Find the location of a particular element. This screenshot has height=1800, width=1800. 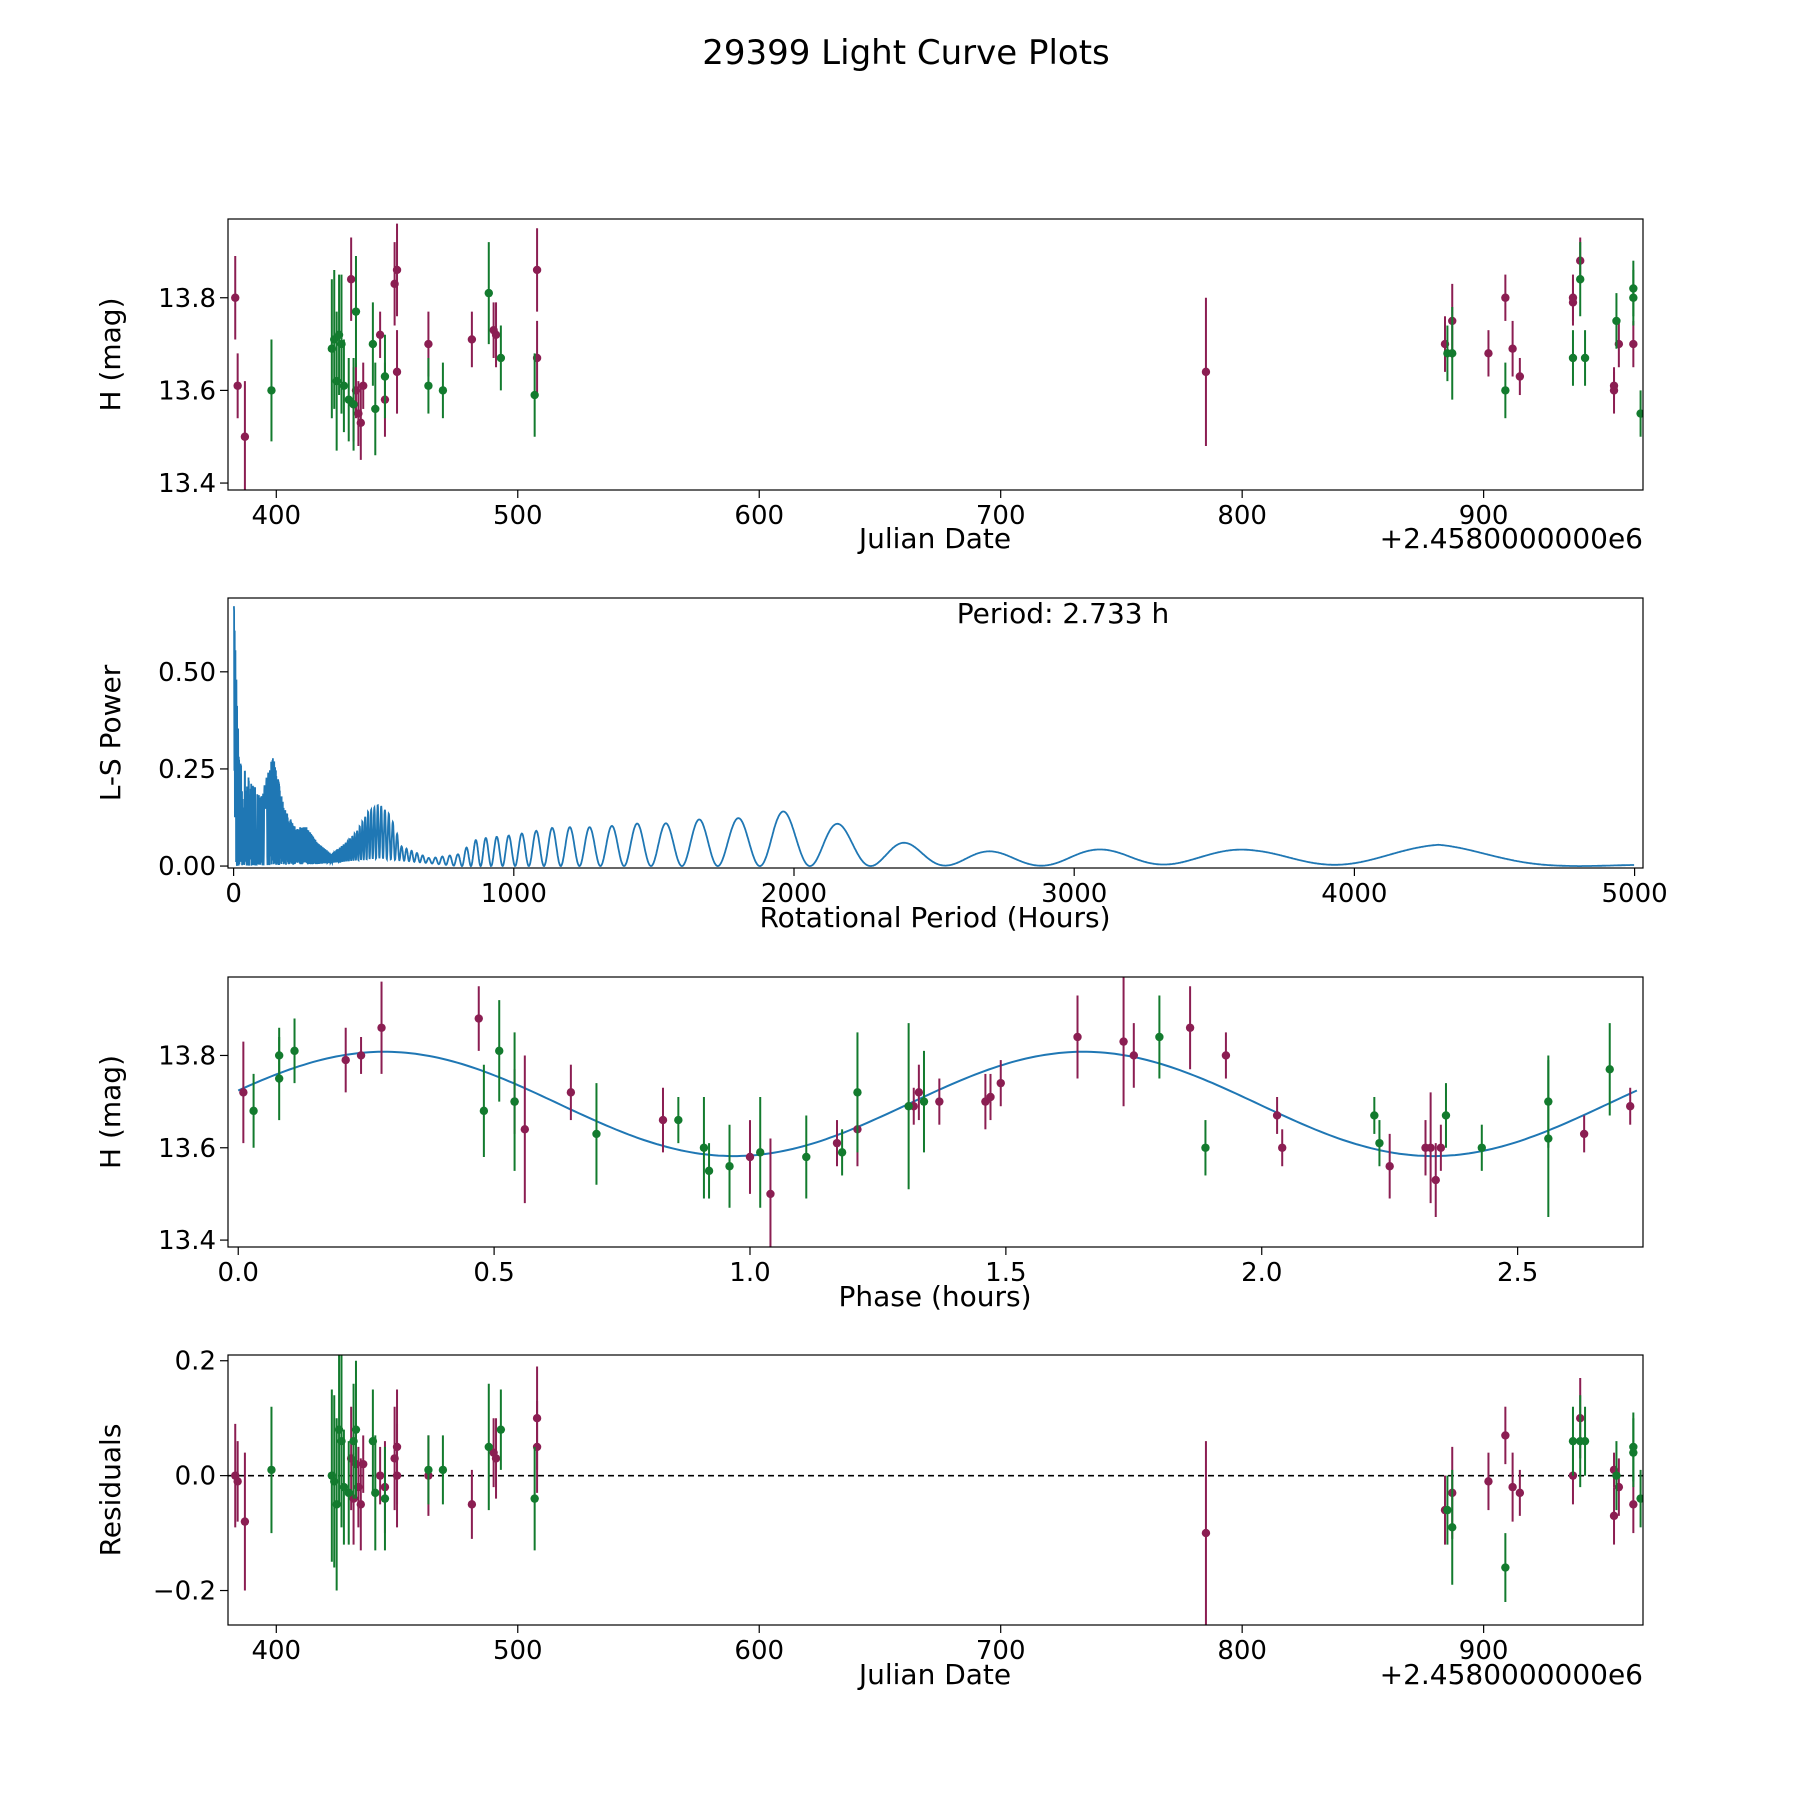

y-axis-label: L-S Power is located at coordinates (110, 732).